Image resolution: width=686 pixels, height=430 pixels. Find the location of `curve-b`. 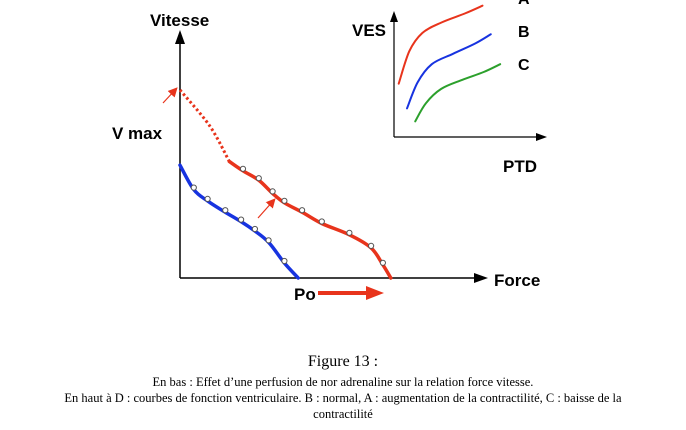

curve-b is located at coordinates (449, 71).